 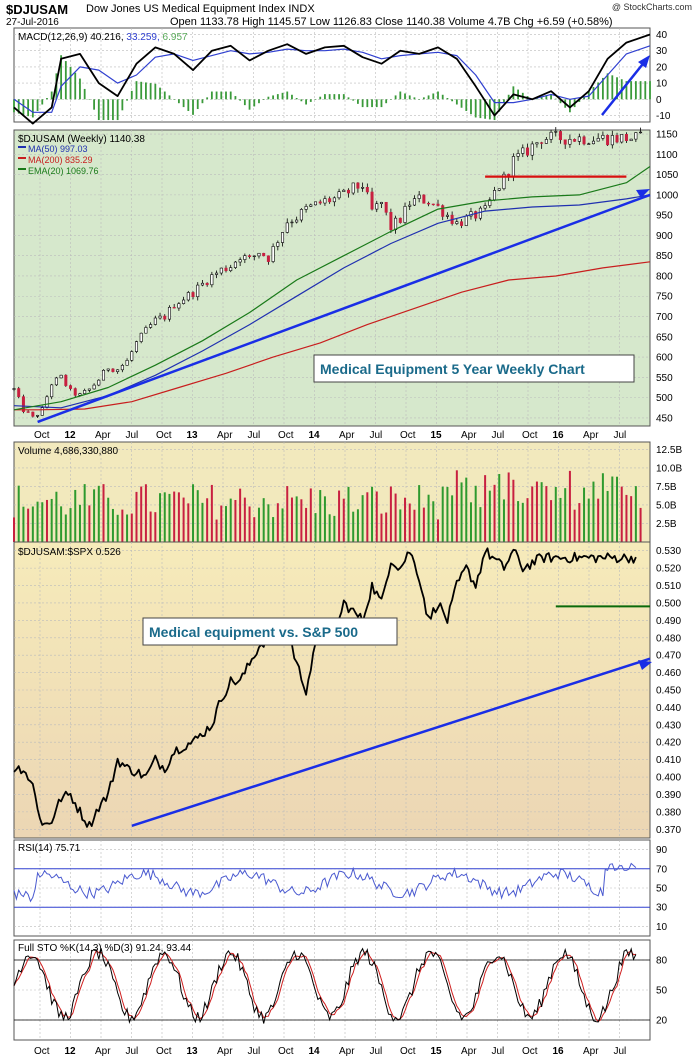 What do you see at coordinates (664, 256) in the screenshot?
I see `y-tick-label: 850` at bounding box center [664, 256].